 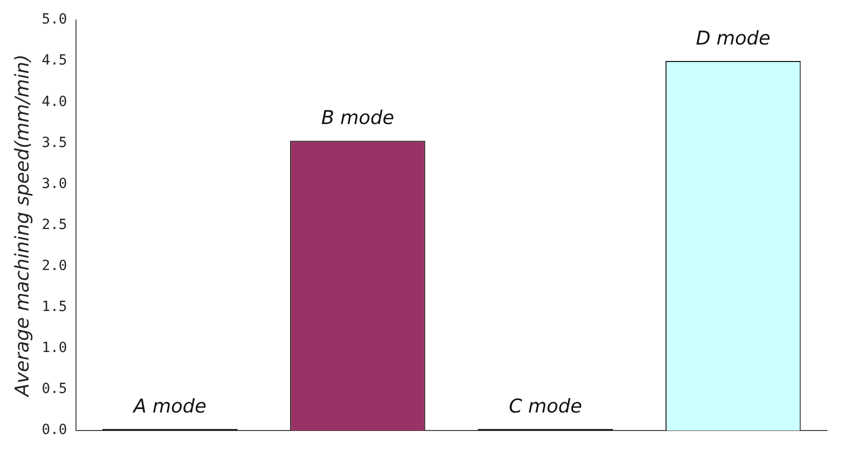 I want to click on y-tick-label: 1.5, so click(x=55, y=307).